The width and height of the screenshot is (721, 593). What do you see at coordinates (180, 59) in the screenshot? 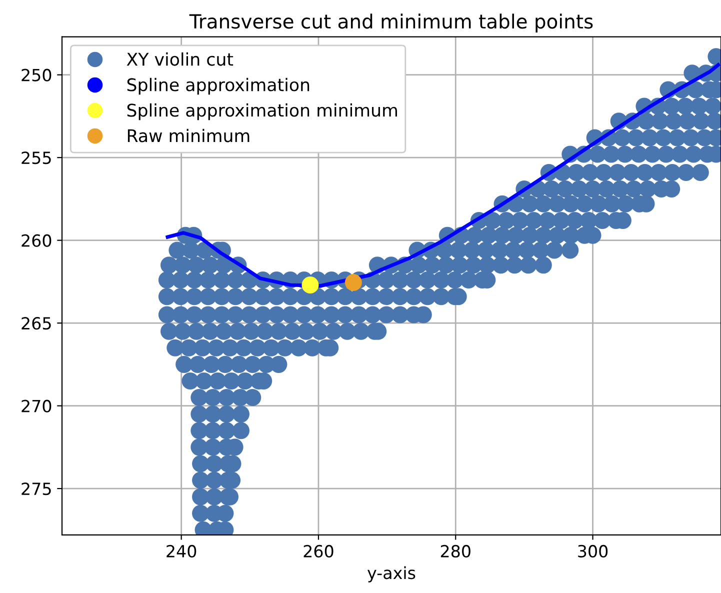
I see `legend-label: XY violin cut` at bounding box center [180, 59].